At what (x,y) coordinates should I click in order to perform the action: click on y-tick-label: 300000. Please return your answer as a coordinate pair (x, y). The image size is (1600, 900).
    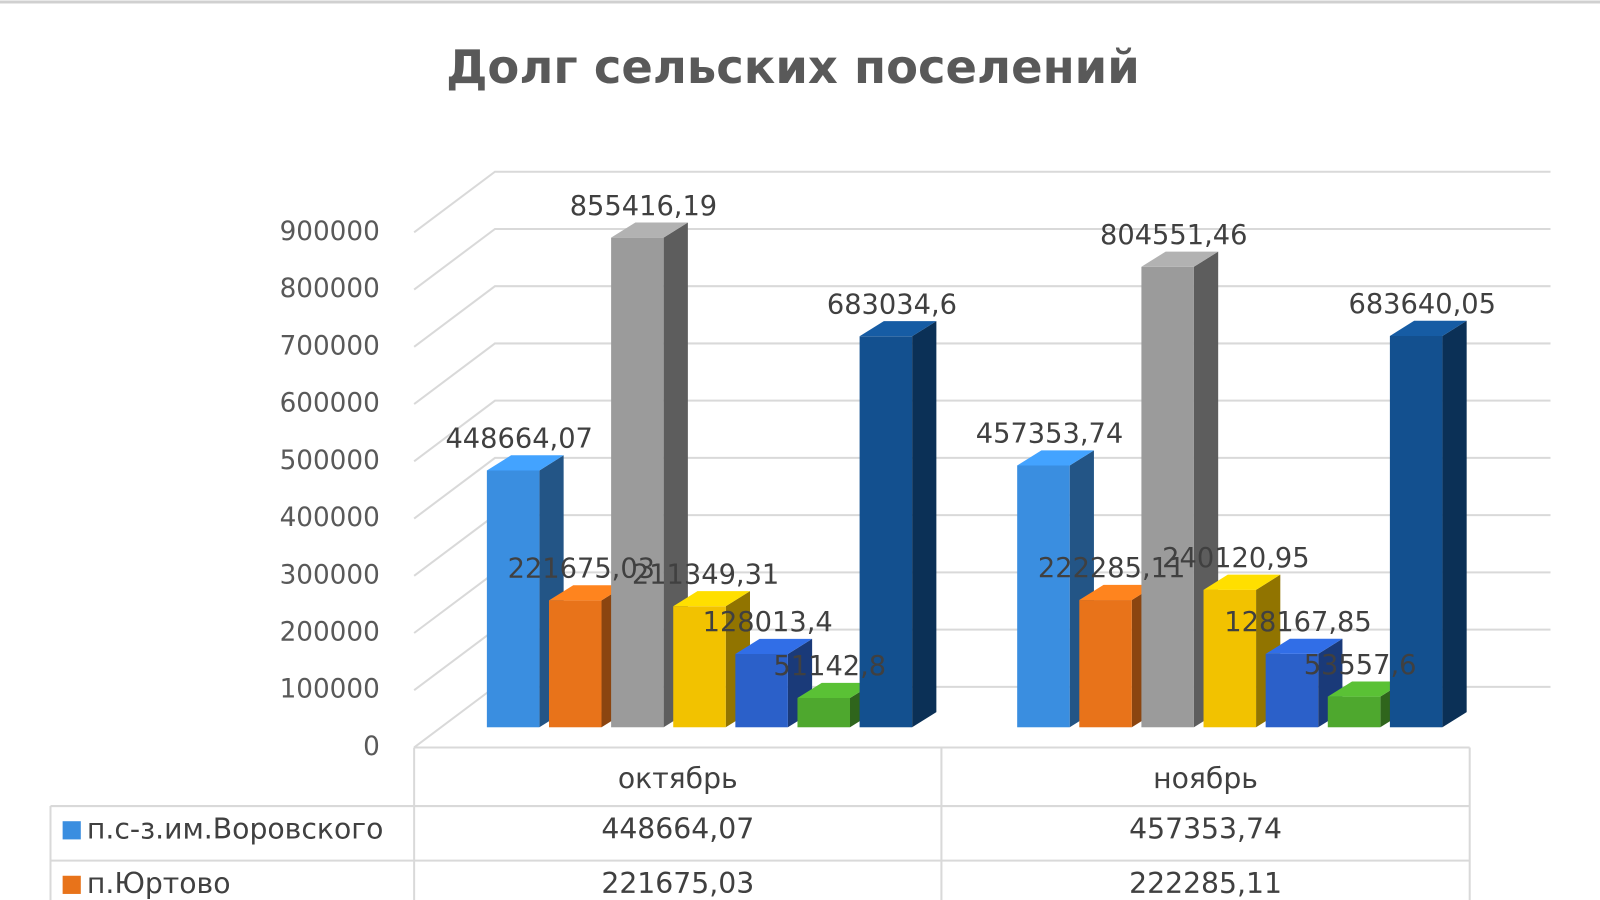
    Looking at the image, I should click on (330, 575).